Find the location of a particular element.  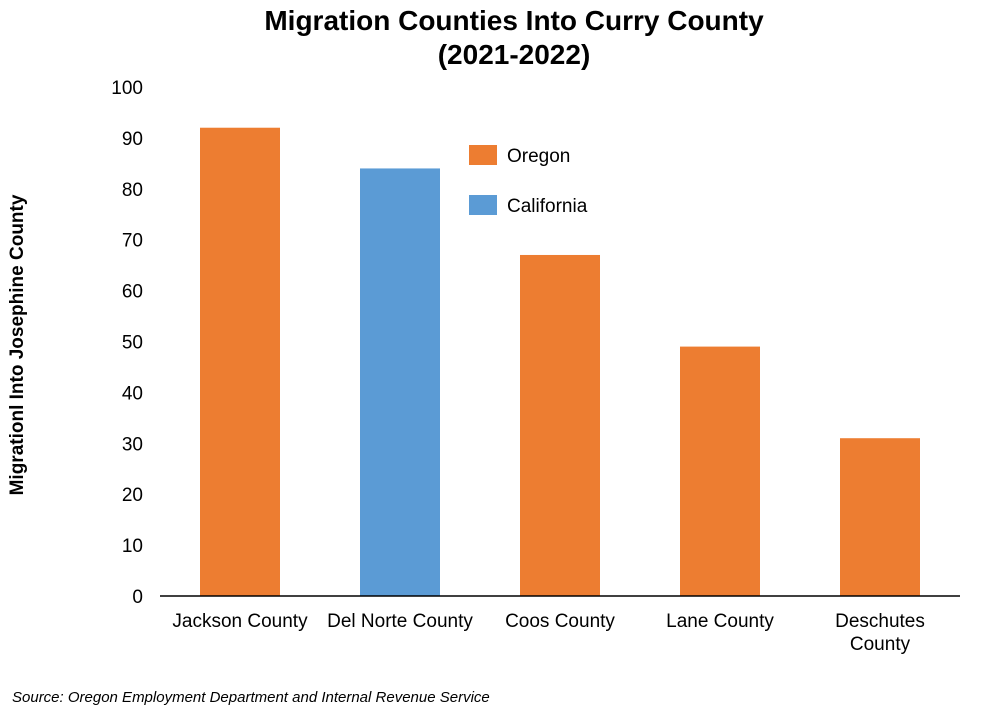

x-tick-label-line: Coos County is located at coordinates (560, 621).